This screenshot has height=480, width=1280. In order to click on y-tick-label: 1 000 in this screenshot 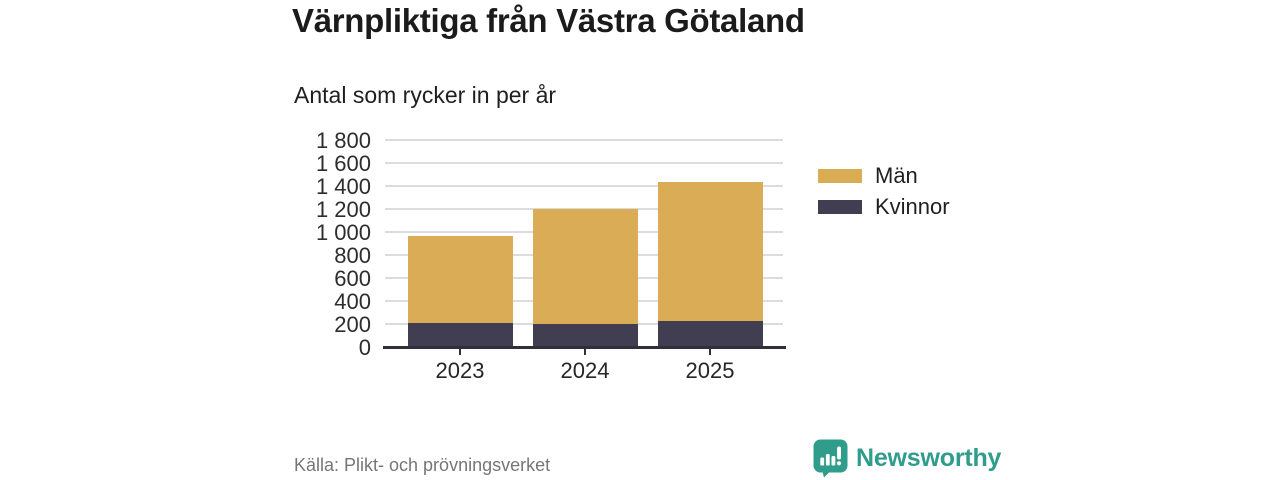, I will do `click(343, 232)`.